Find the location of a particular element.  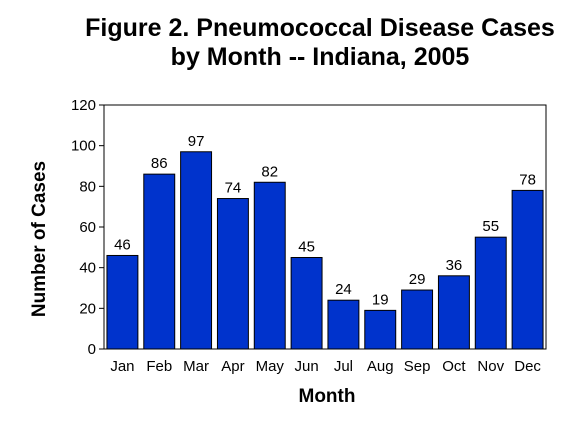

bar-jan is located at coordinates (122, 302).